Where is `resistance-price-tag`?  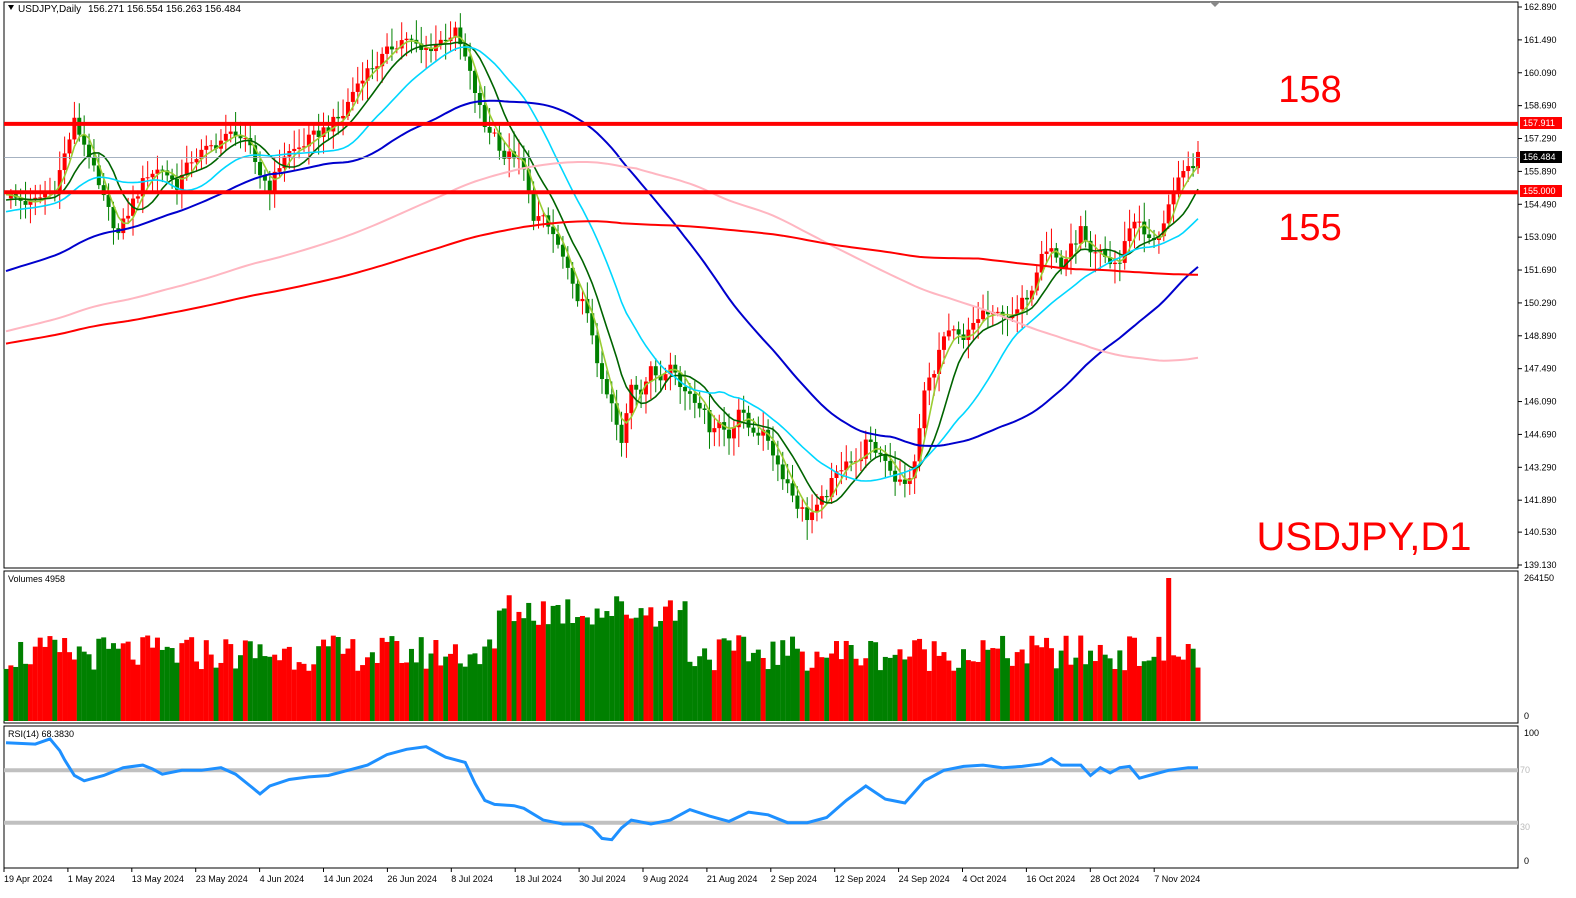 resistance-price-tag is located at coordinates (1541, 123).